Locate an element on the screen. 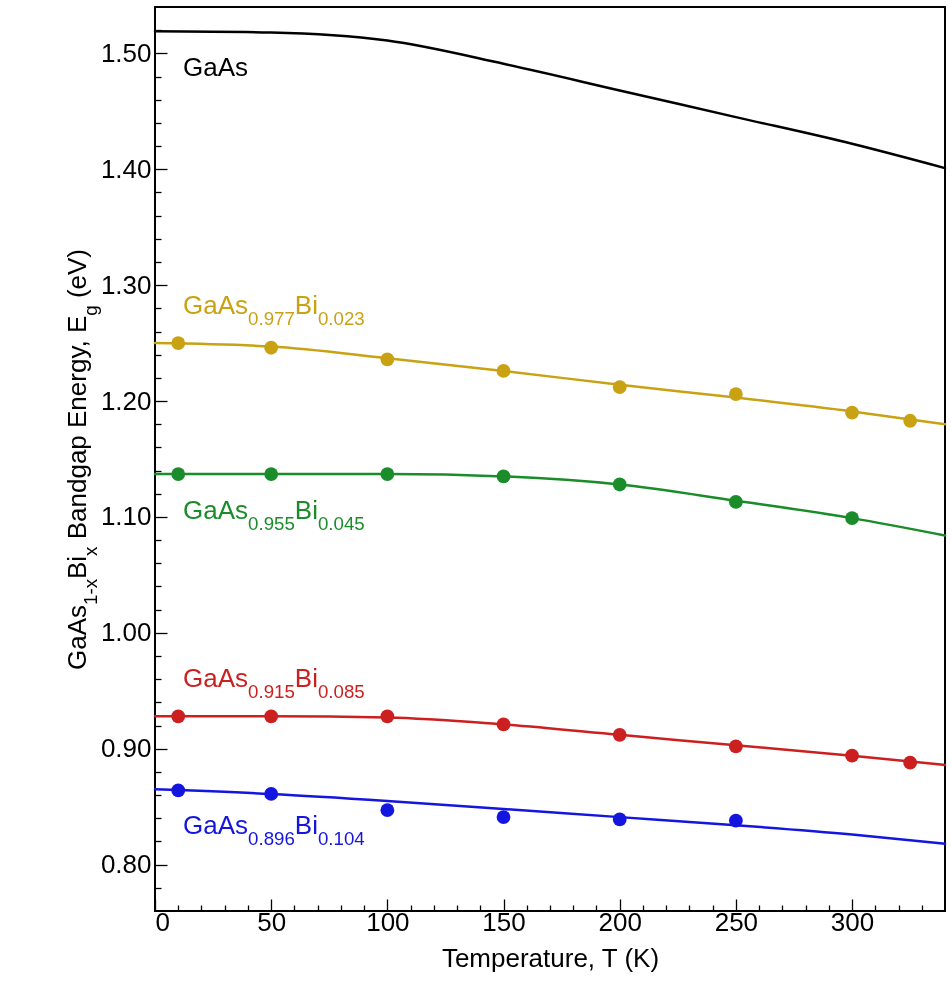 This screenshot has height=1008, width=951. x-tick-label: 300 is located at coordinates (852, 921).